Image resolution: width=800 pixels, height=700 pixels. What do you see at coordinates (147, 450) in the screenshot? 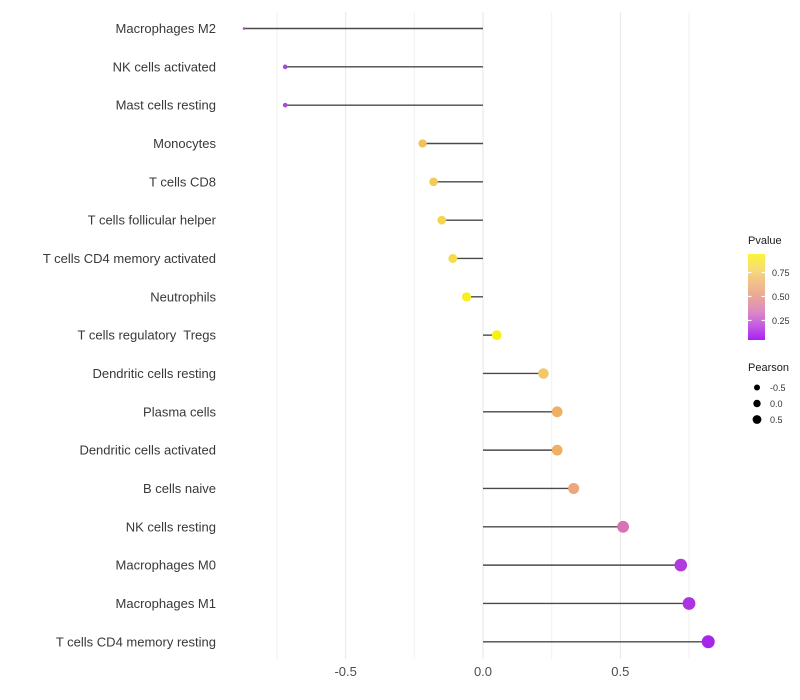
I see `y-axis-label: Dendritic cells activated` at bounding box center [147, 450].